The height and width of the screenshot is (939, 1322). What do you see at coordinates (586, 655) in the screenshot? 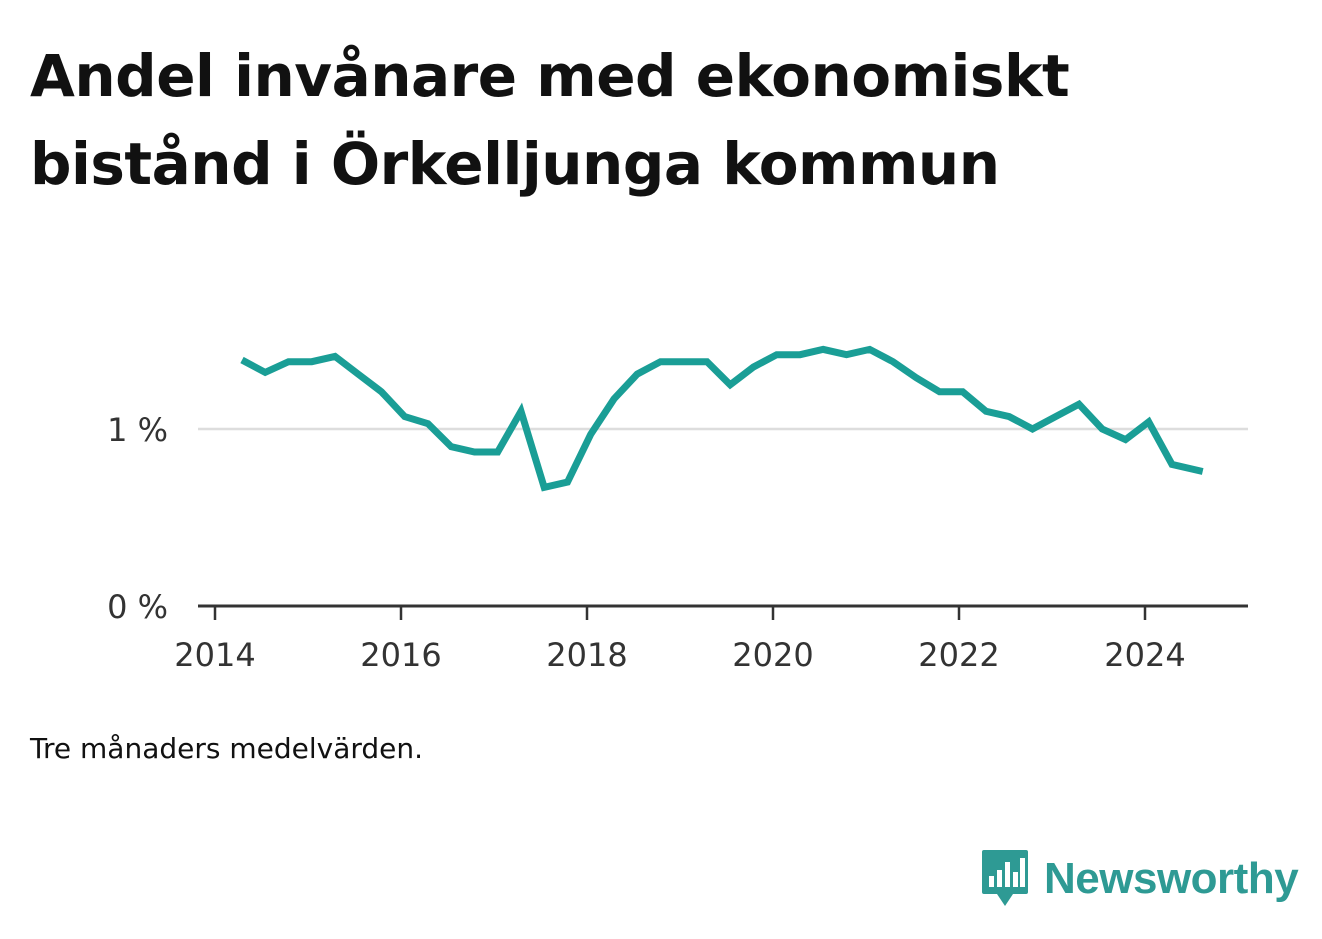
I see `x-tick-label: 2018` at bounding box center [586, 655].